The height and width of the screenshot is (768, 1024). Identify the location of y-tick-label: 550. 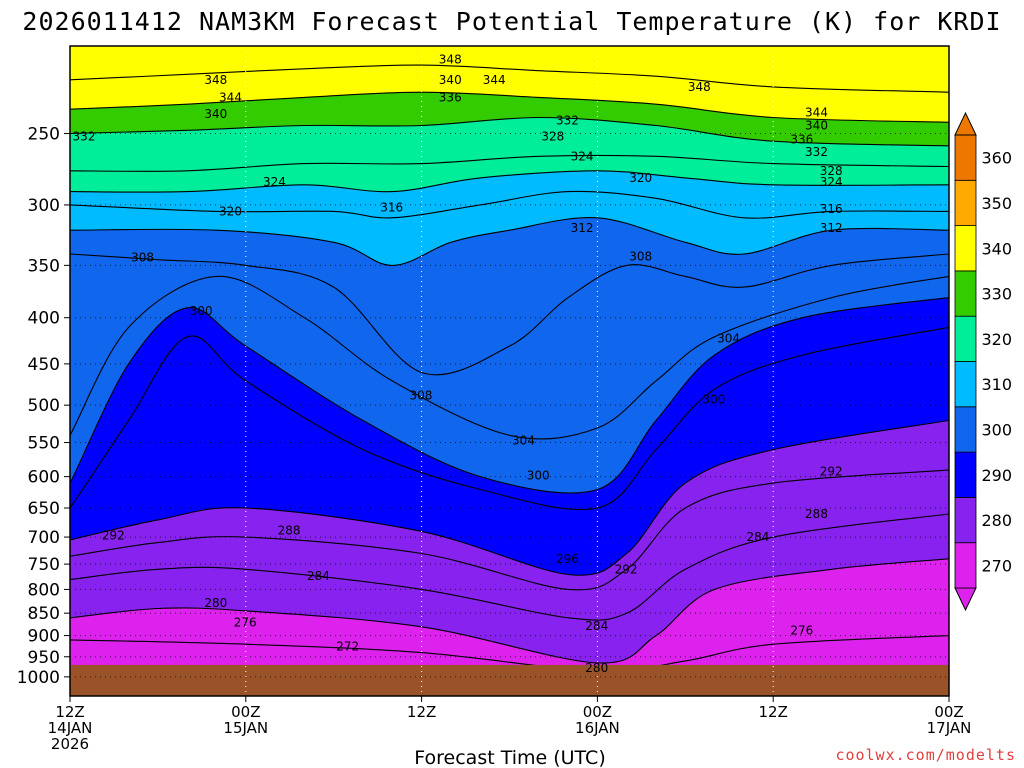
(44, 444).